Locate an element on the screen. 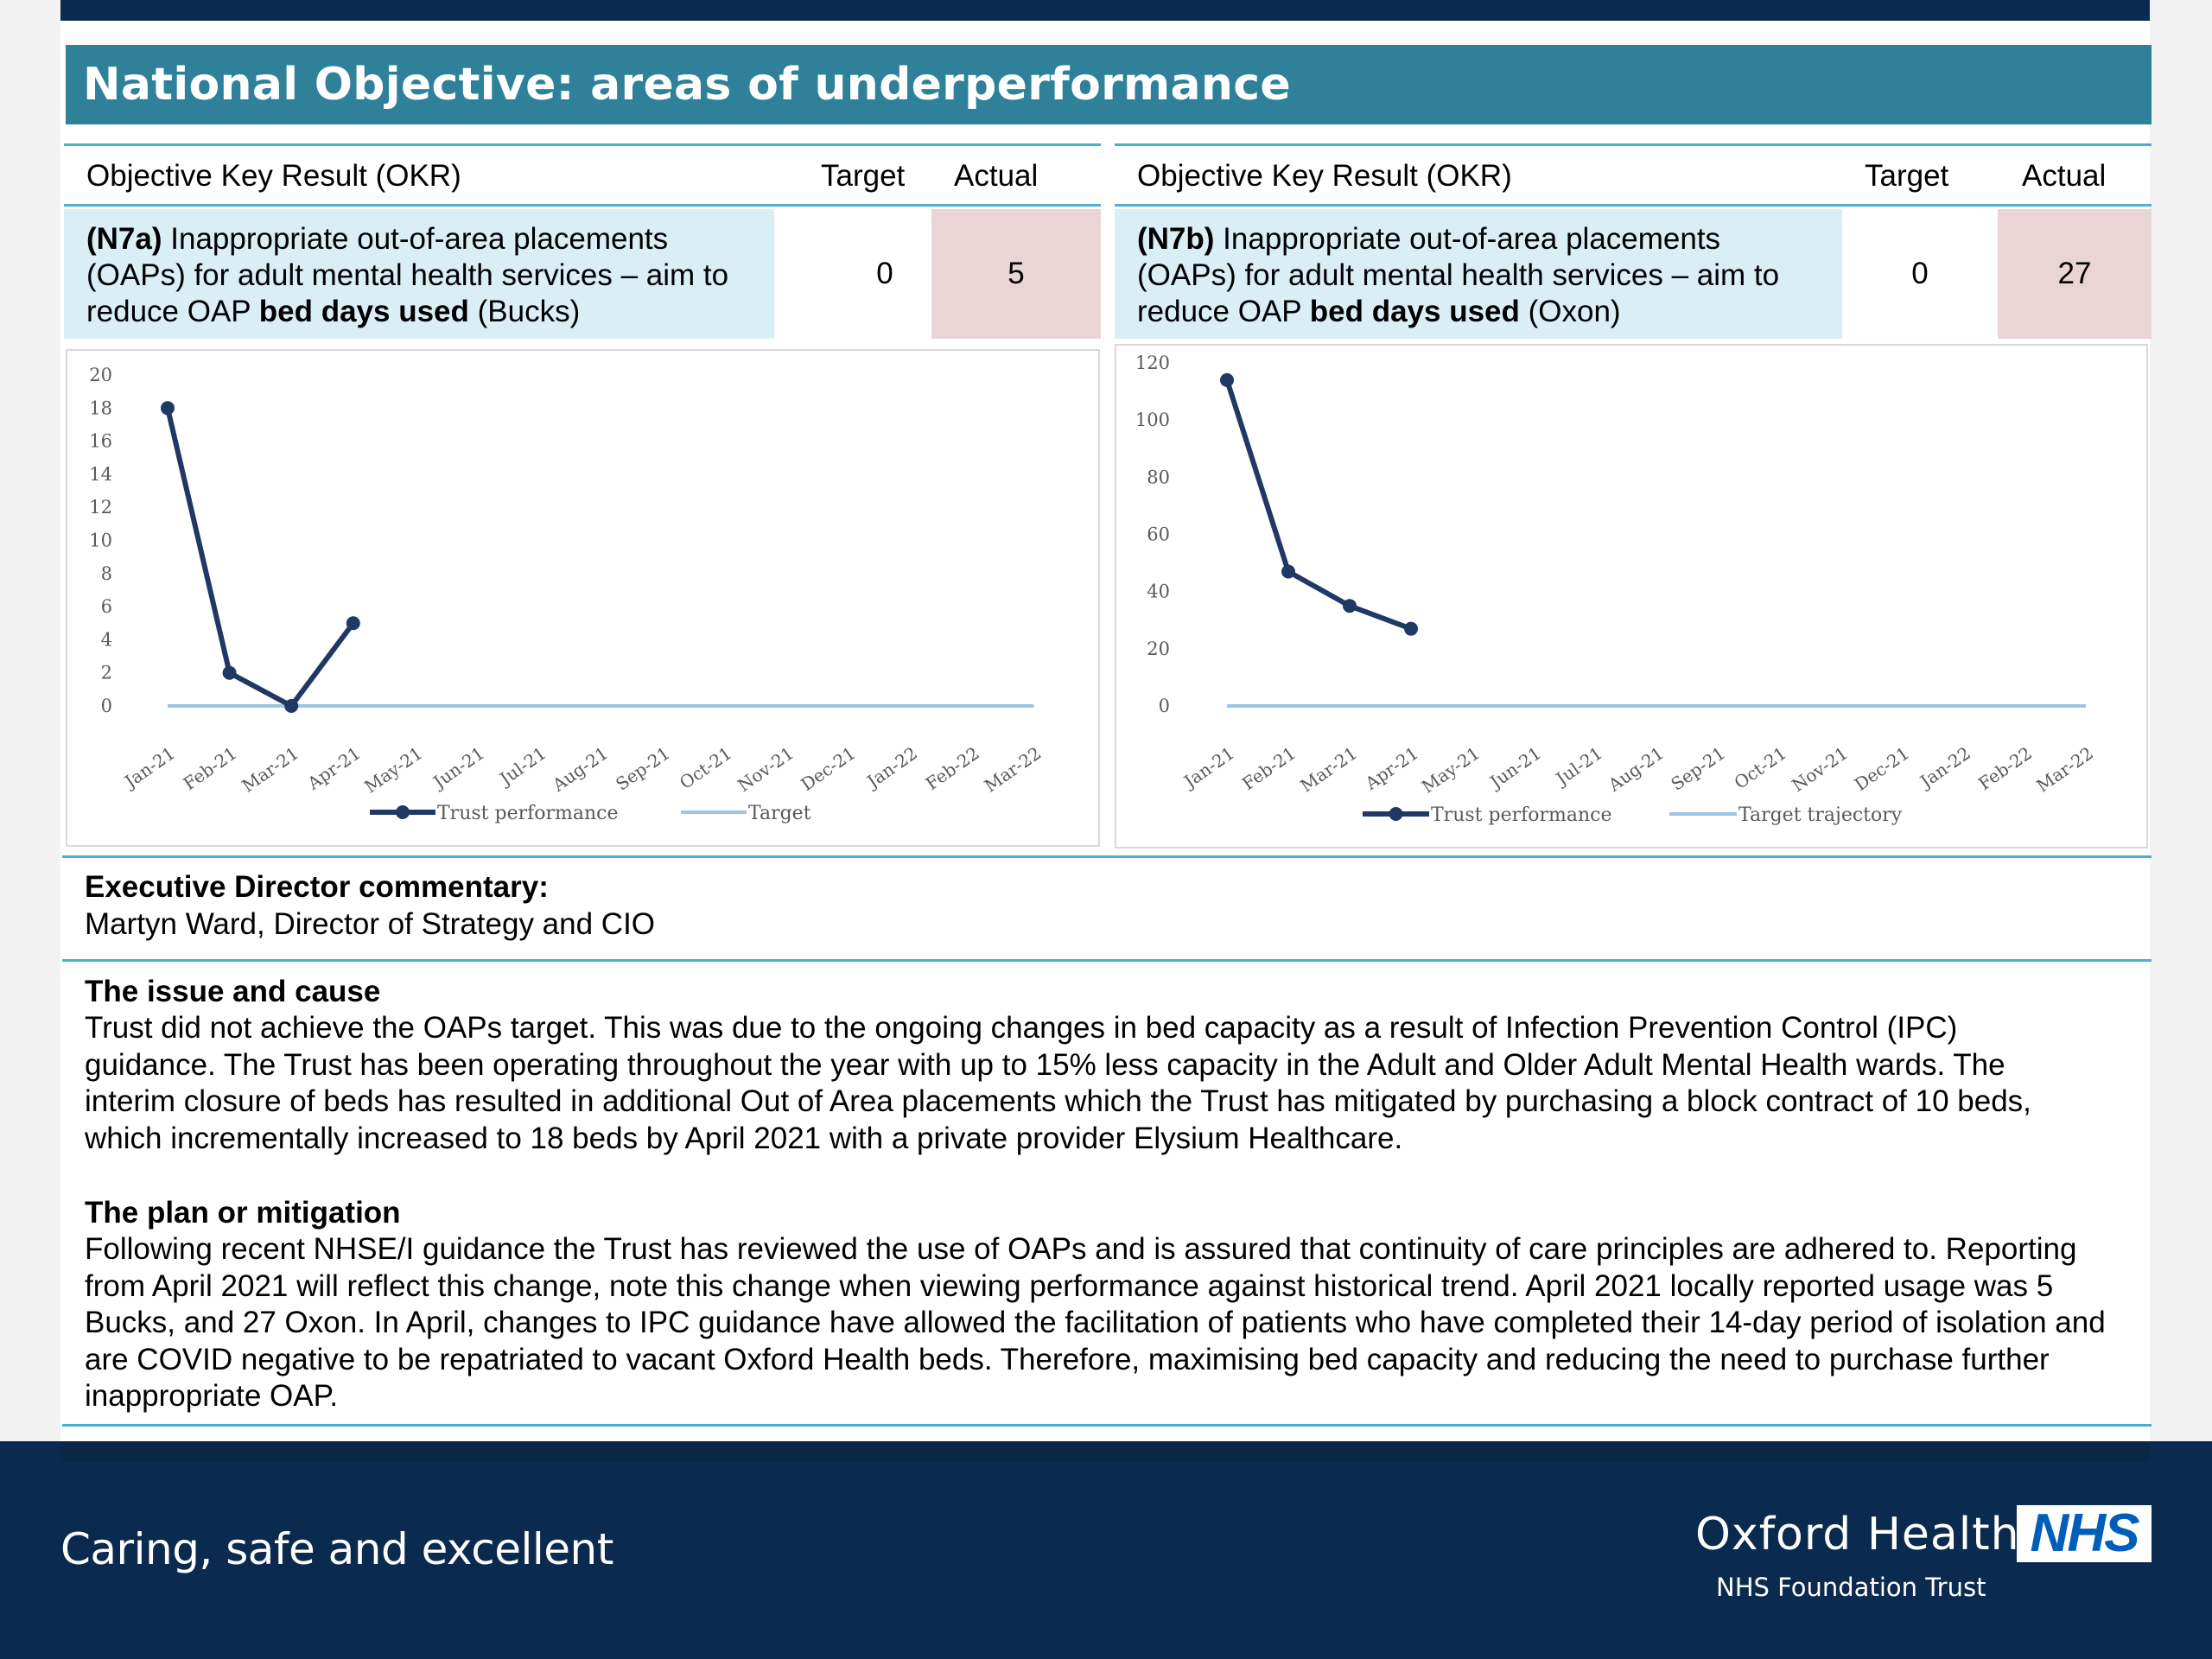 The height and width of the screenshot is (1659, 2212). nhs-logo-text: NHS is located at coordinates (2085, 1533).